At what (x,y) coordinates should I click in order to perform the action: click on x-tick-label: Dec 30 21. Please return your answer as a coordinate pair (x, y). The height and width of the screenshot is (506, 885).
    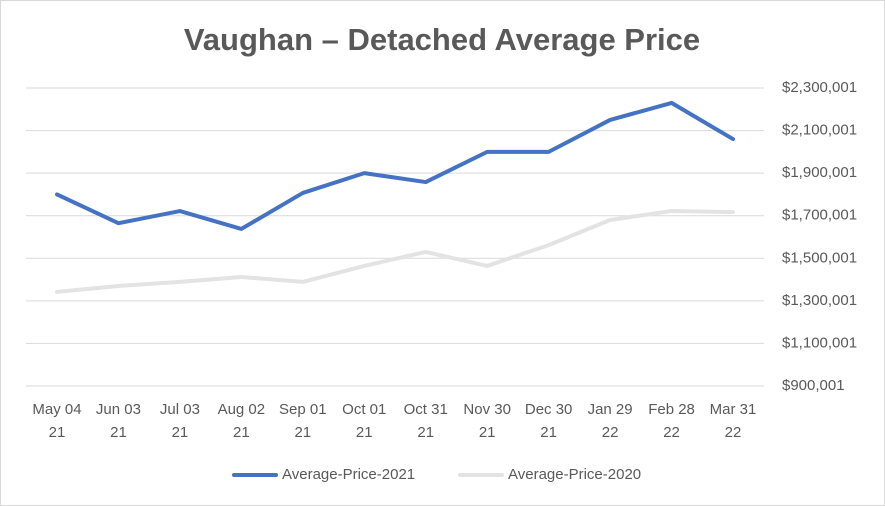
    Looking at the image, I should click on (549, 421).